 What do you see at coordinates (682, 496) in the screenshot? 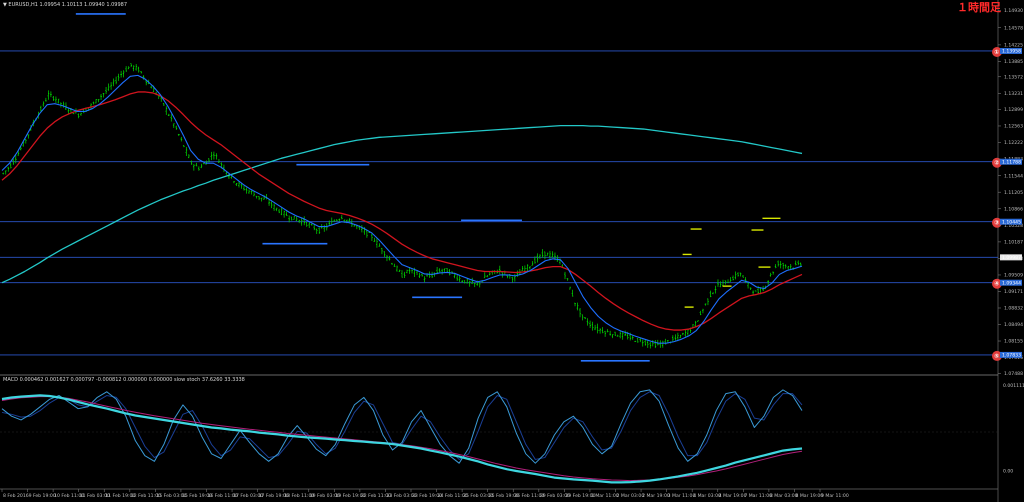
I see `x-tick-label: 3 Mar 11:00` at bounding box center [682, 496].